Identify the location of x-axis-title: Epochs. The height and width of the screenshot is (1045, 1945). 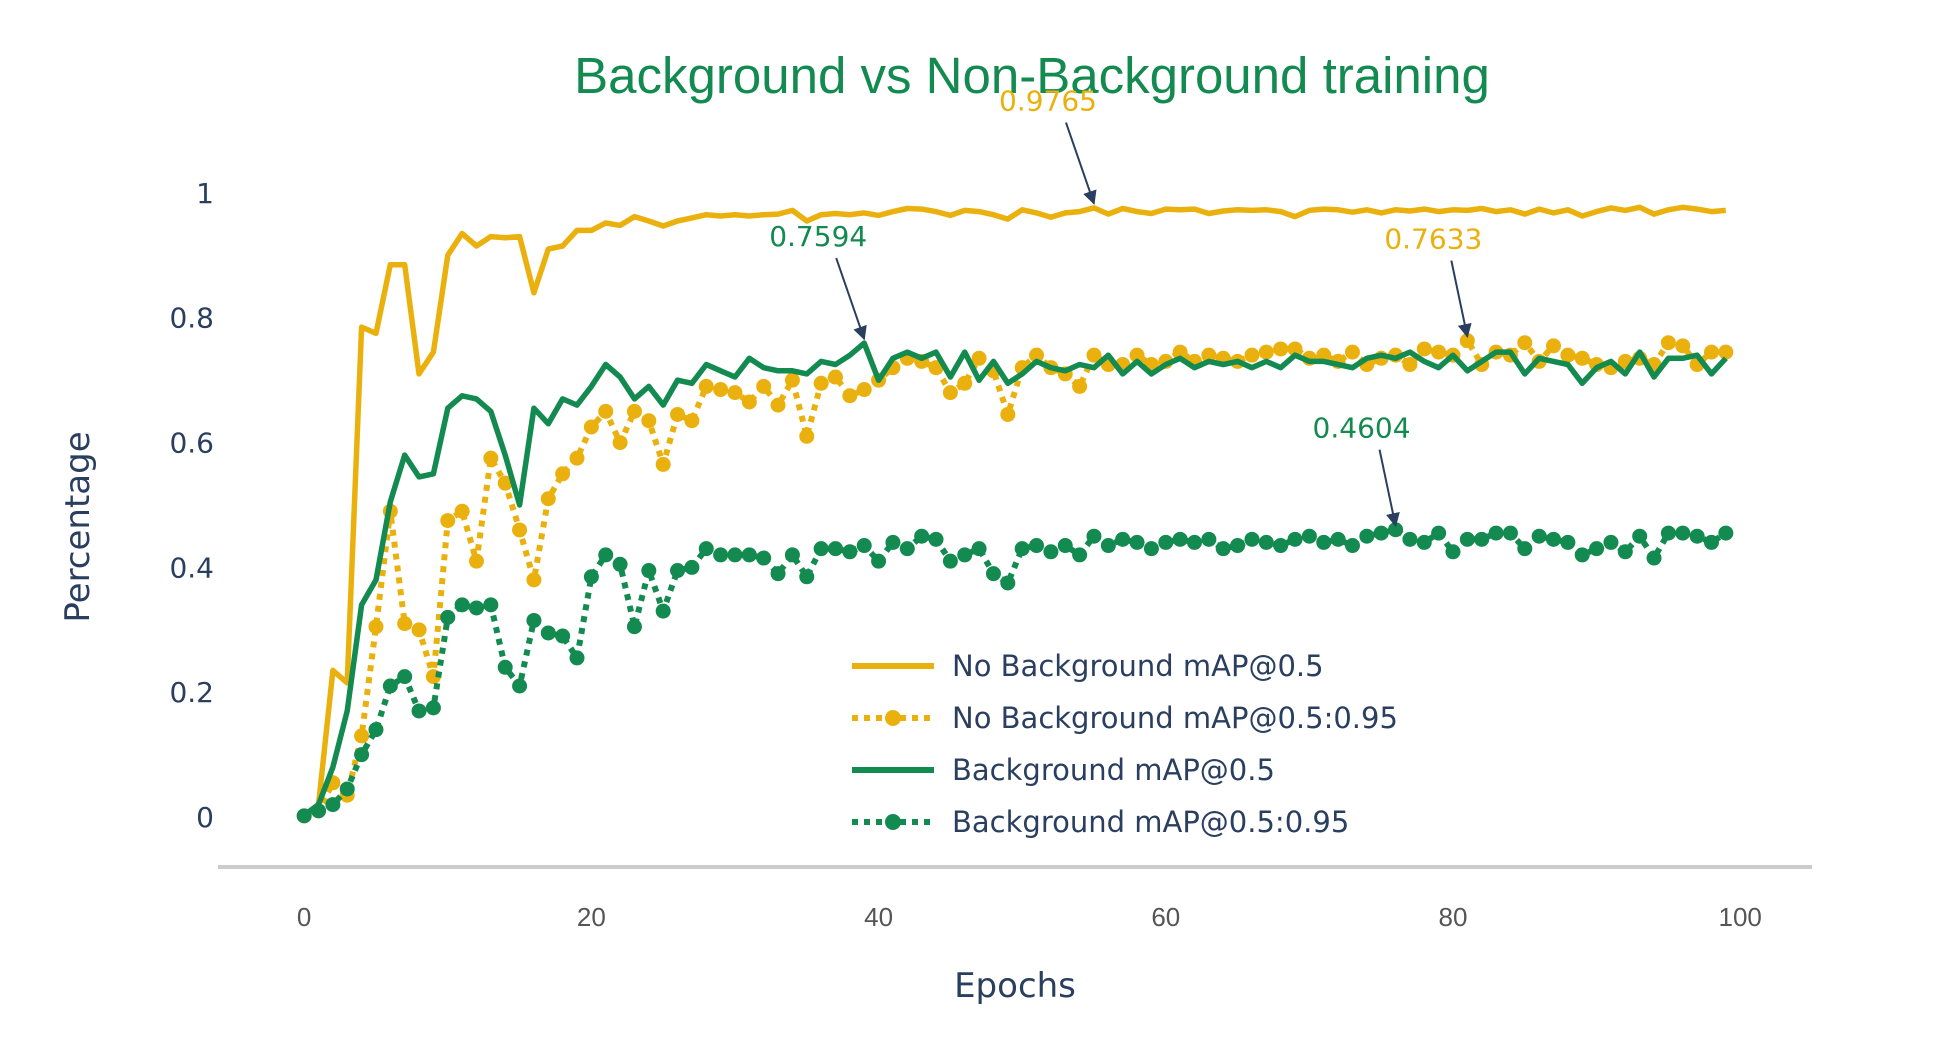
(1015, 986).